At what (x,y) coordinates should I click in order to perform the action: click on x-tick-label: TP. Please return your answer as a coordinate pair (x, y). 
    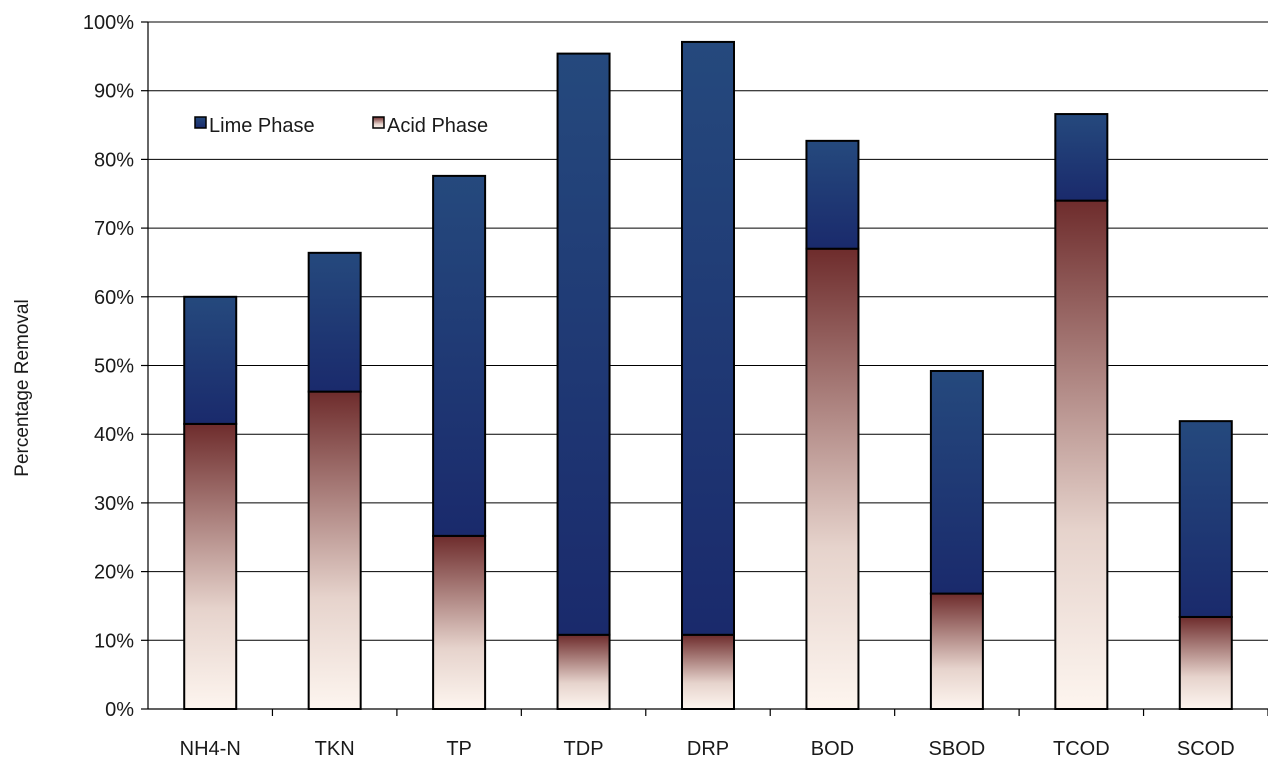
    Looking at the image, I should click on (459, 749).